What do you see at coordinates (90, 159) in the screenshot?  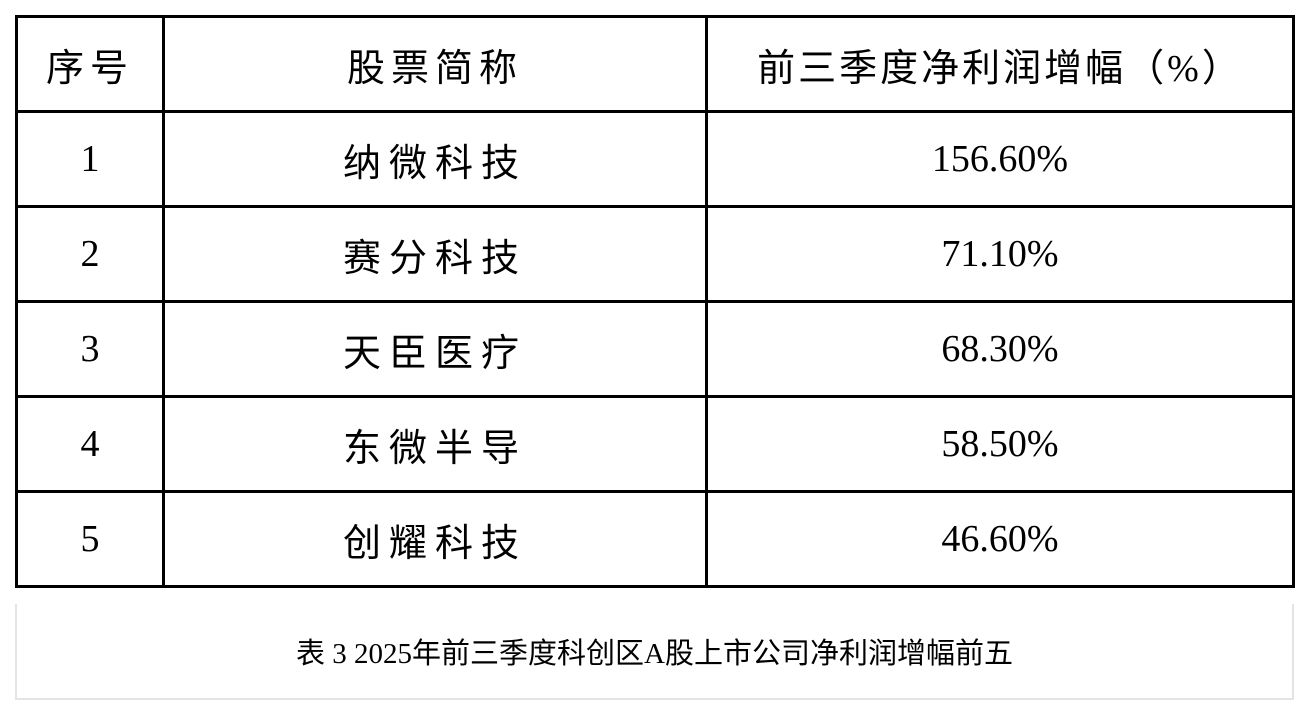 I see `cell-index: 1` at bounding box center [90, 159].